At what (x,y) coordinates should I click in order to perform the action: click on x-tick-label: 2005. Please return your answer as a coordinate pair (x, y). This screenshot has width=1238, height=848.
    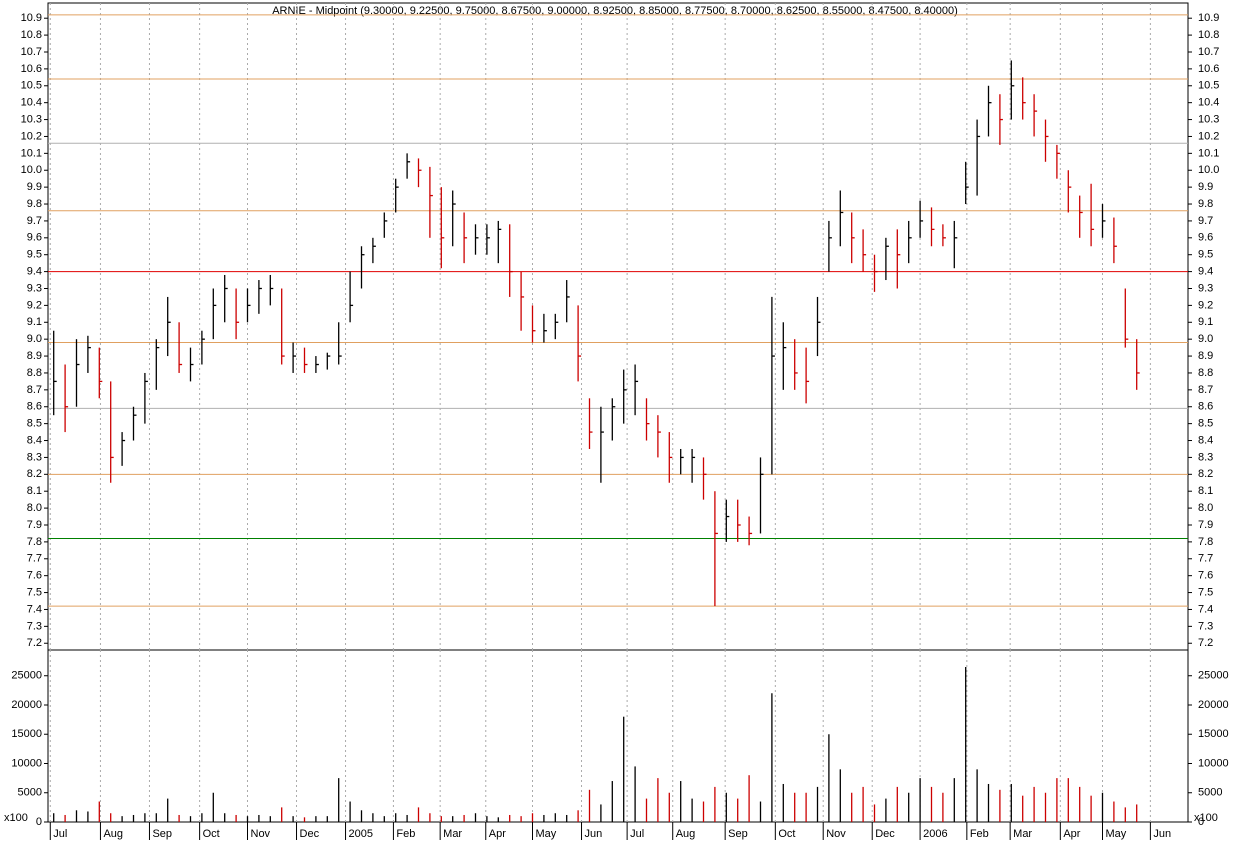
    Looking at the image, I should click on (361, 834).